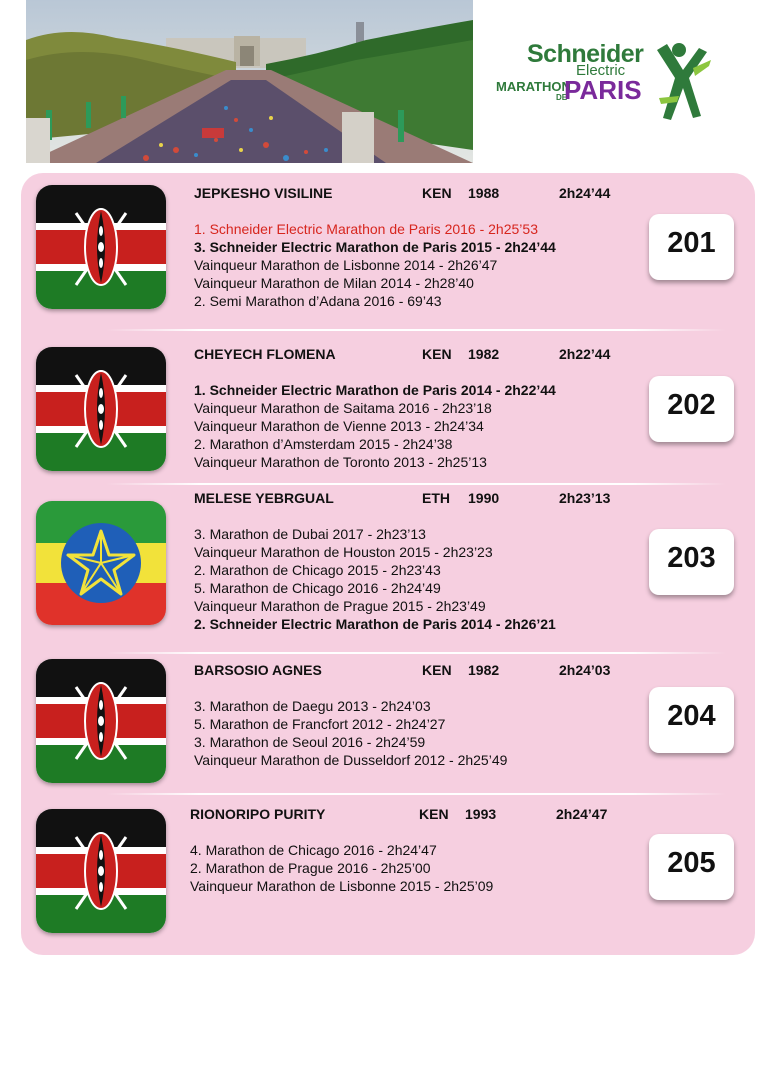 The height and width of the screenshot is (1087, 768). I want to click on result-line: 4. Marathon de Chicago 2016 - 2h24’47, so click(313, 850).